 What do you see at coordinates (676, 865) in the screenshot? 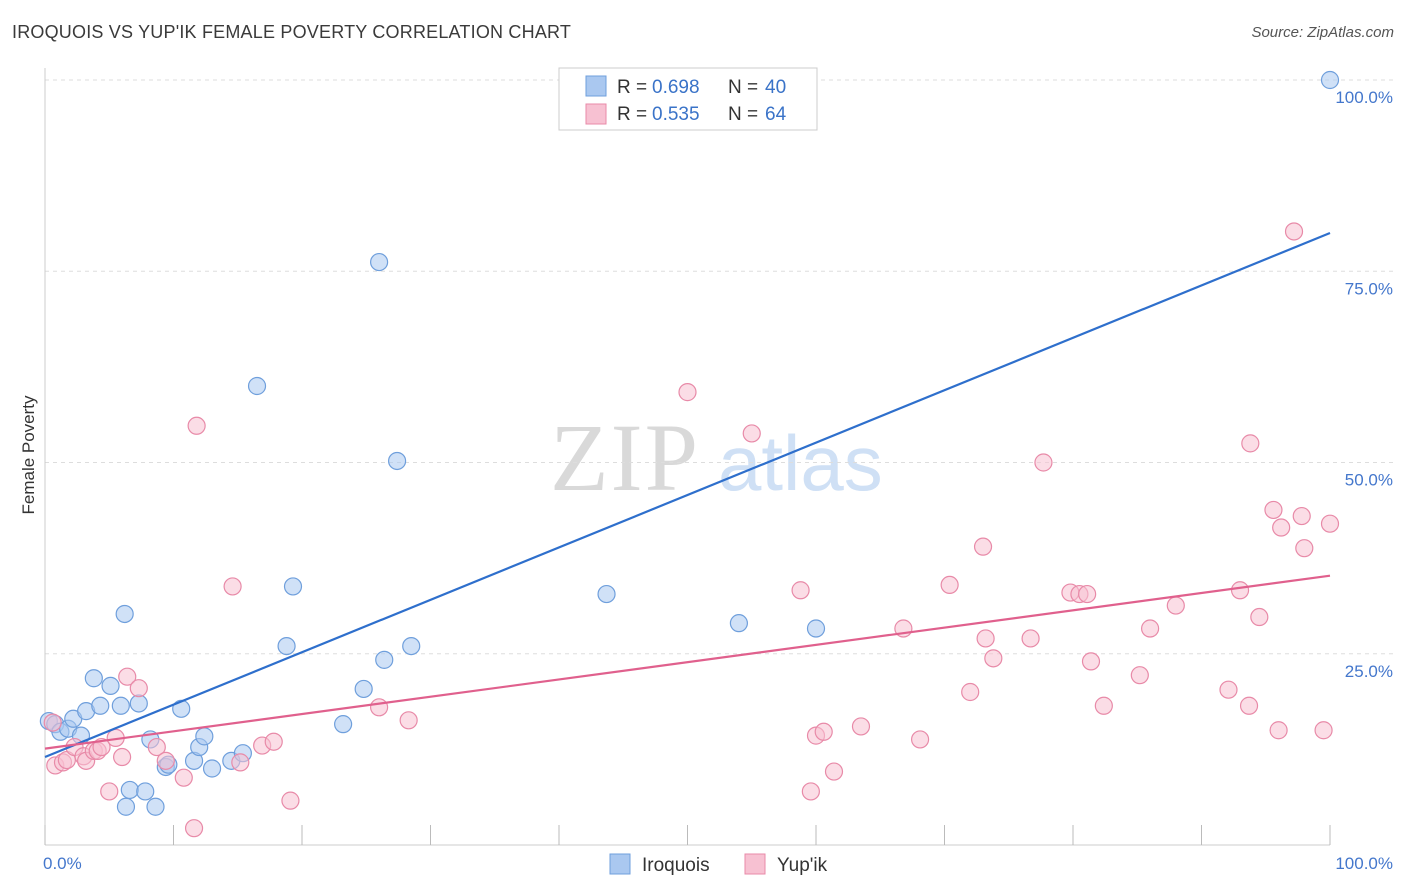
I see `bottom-legend-label-iroquois: Iroquois` at bounding box center [676, 865].